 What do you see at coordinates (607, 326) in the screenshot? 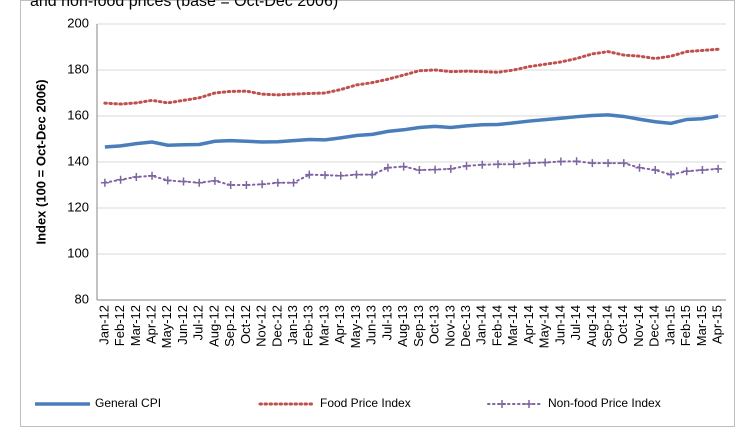
I see `x-tick-label: Sep-14` at bounding box center [607, 326].